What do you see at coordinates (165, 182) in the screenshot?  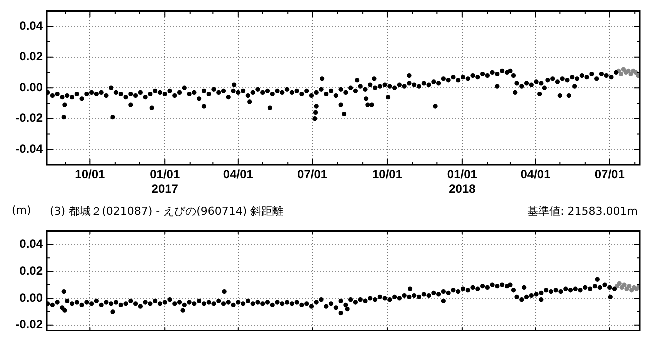 I see `x-tick-label: 01/01 2017` at bounding box center [165, 182].